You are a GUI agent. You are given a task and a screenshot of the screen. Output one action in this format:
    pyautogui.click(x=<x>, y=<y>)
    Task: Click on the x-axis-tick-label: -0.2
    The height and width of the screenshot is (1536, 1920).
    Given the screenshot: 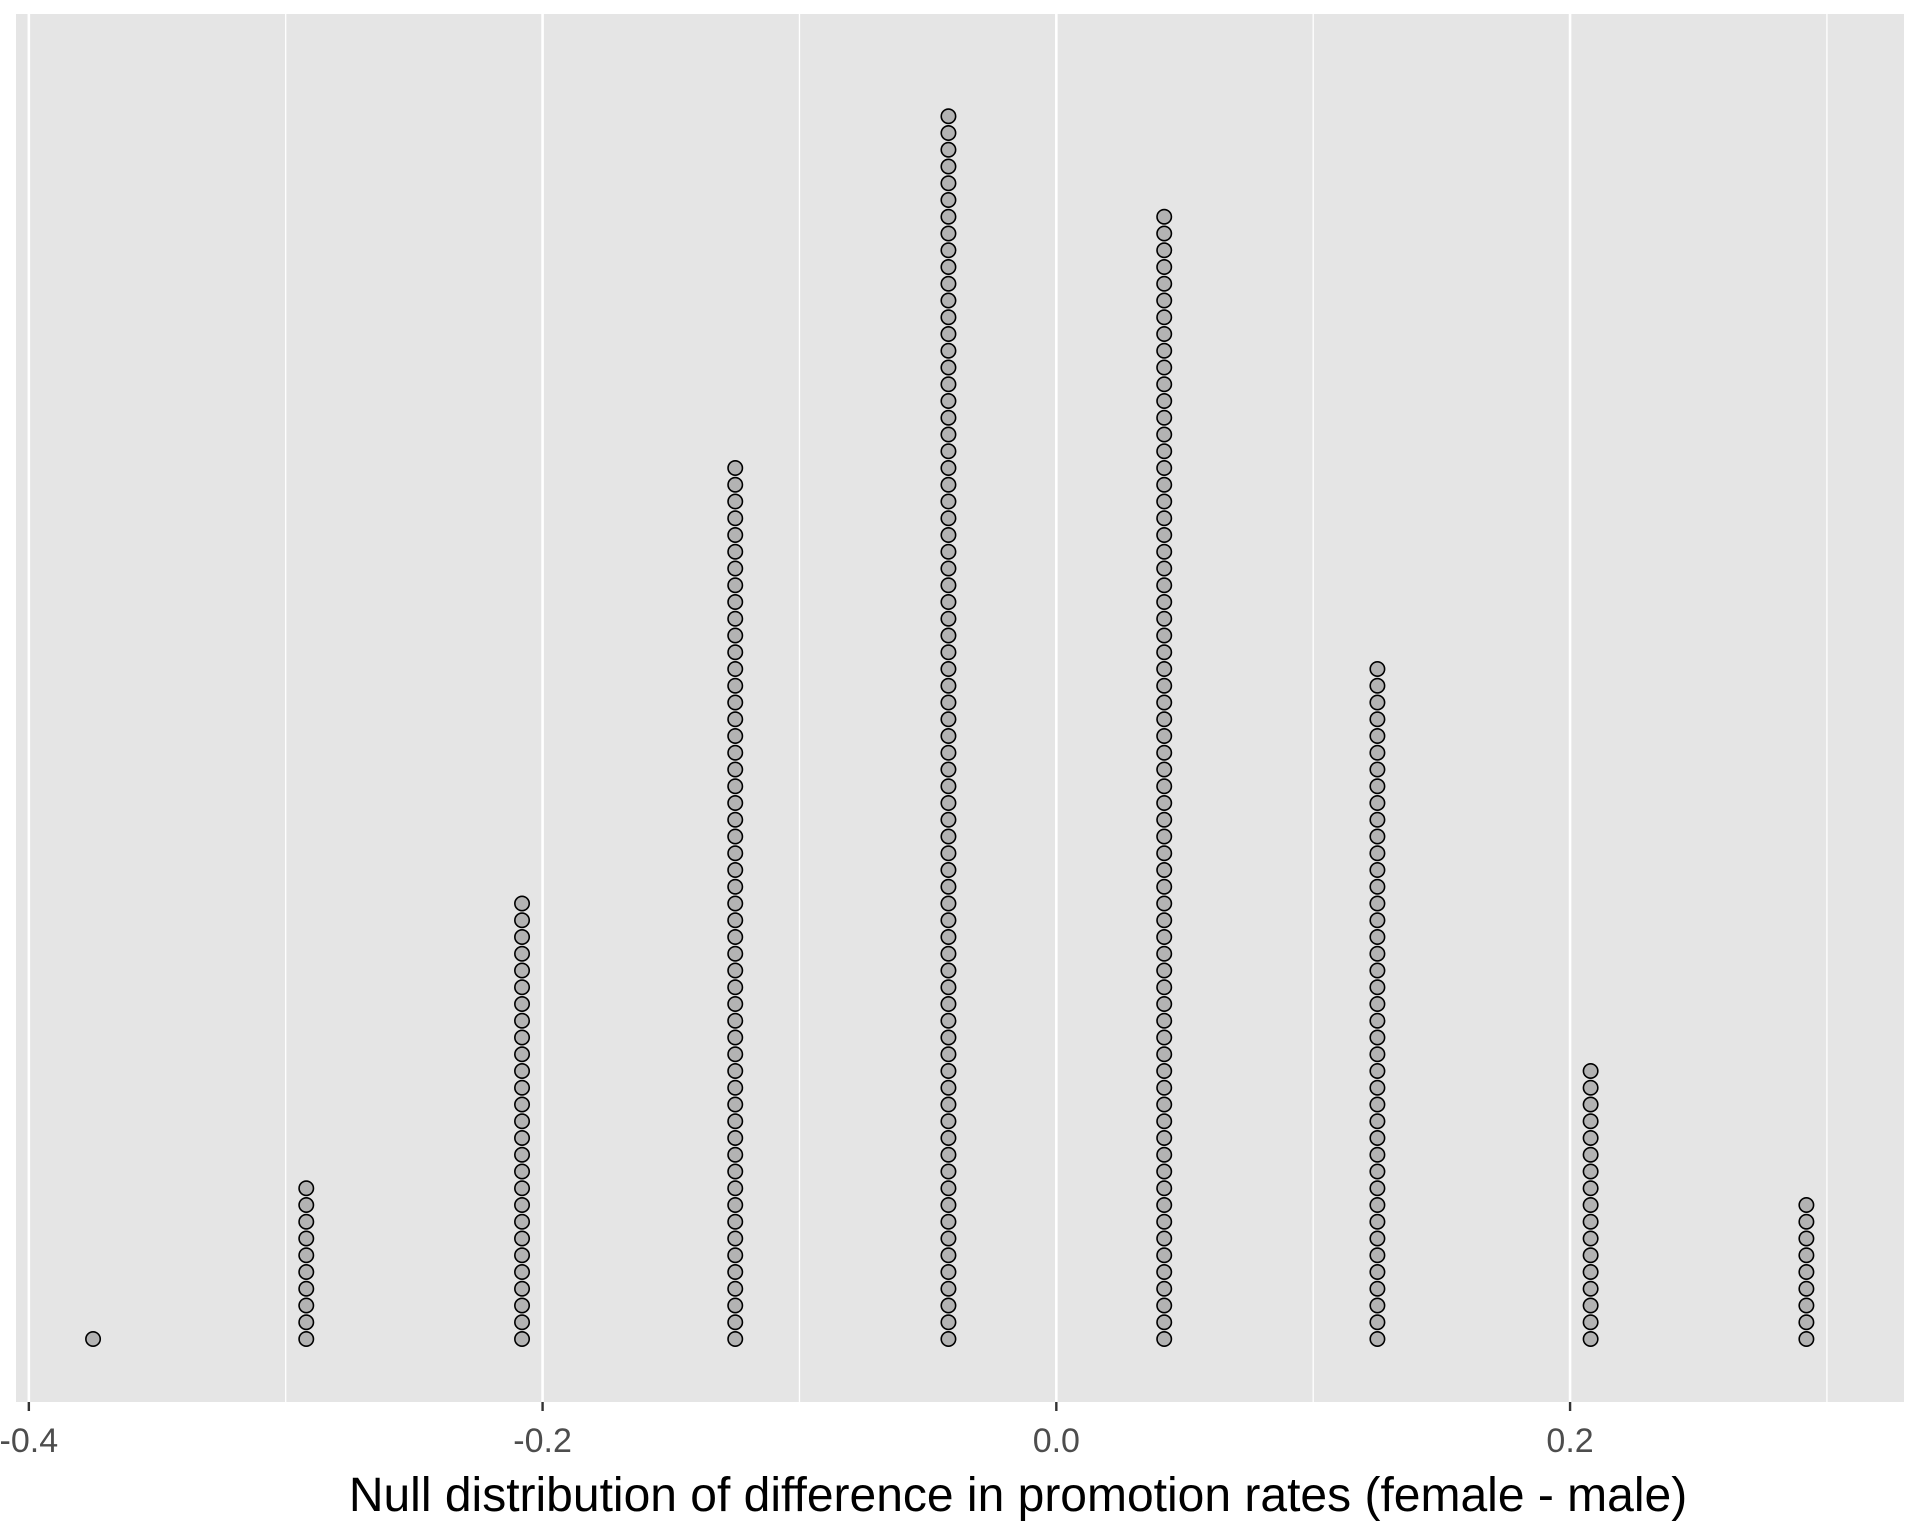 What is the action you would take?
    pyautogui.click(x=542, y=1441)
    